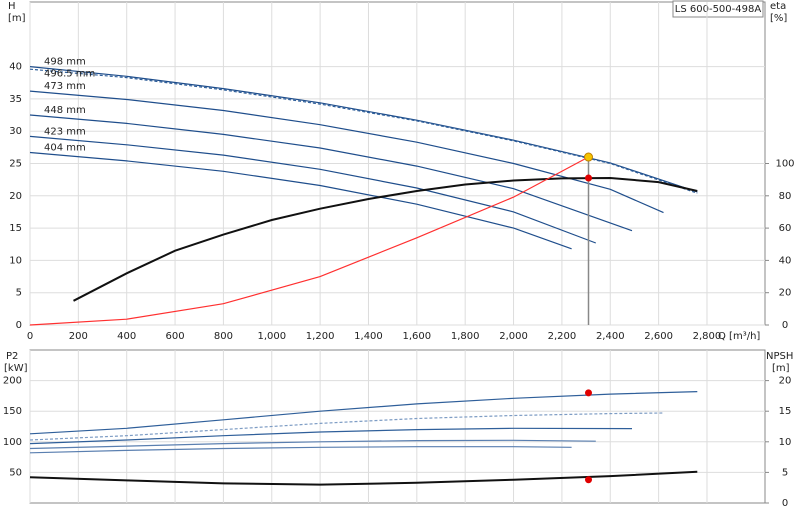 Image resolution: width=800 pixels, height=520 pixels. What do you see at coordinates (15, 67) in the screenshot?
I see `y-tick-label: 40` at bounding box center [15, 67].